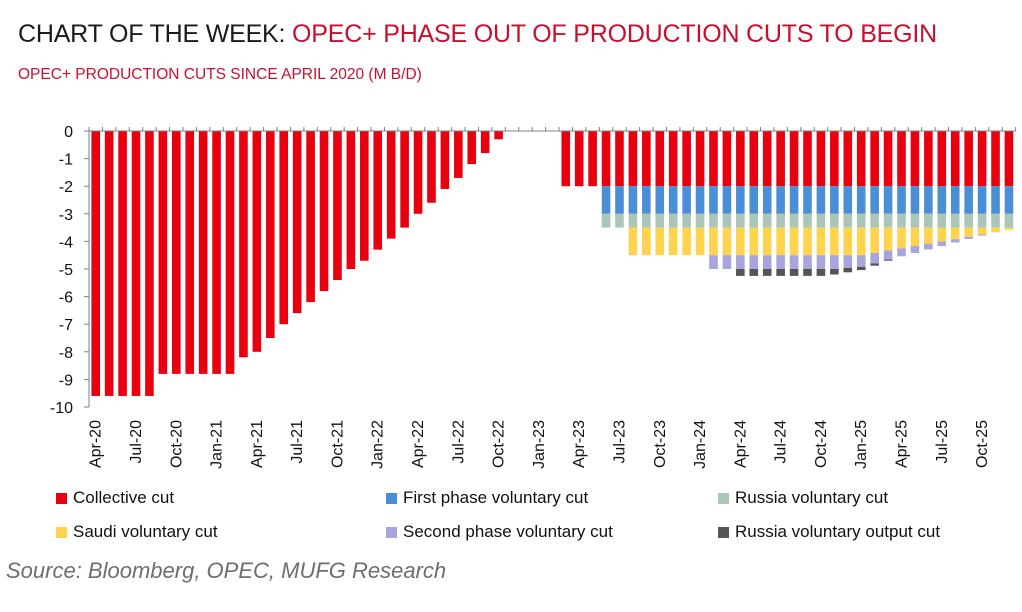 The height and width of the screenshot is (612, 1022). Describe the element at coordinates (499, 444) in the screenshot. I see `x-tick-label: Oct-22` at that location.